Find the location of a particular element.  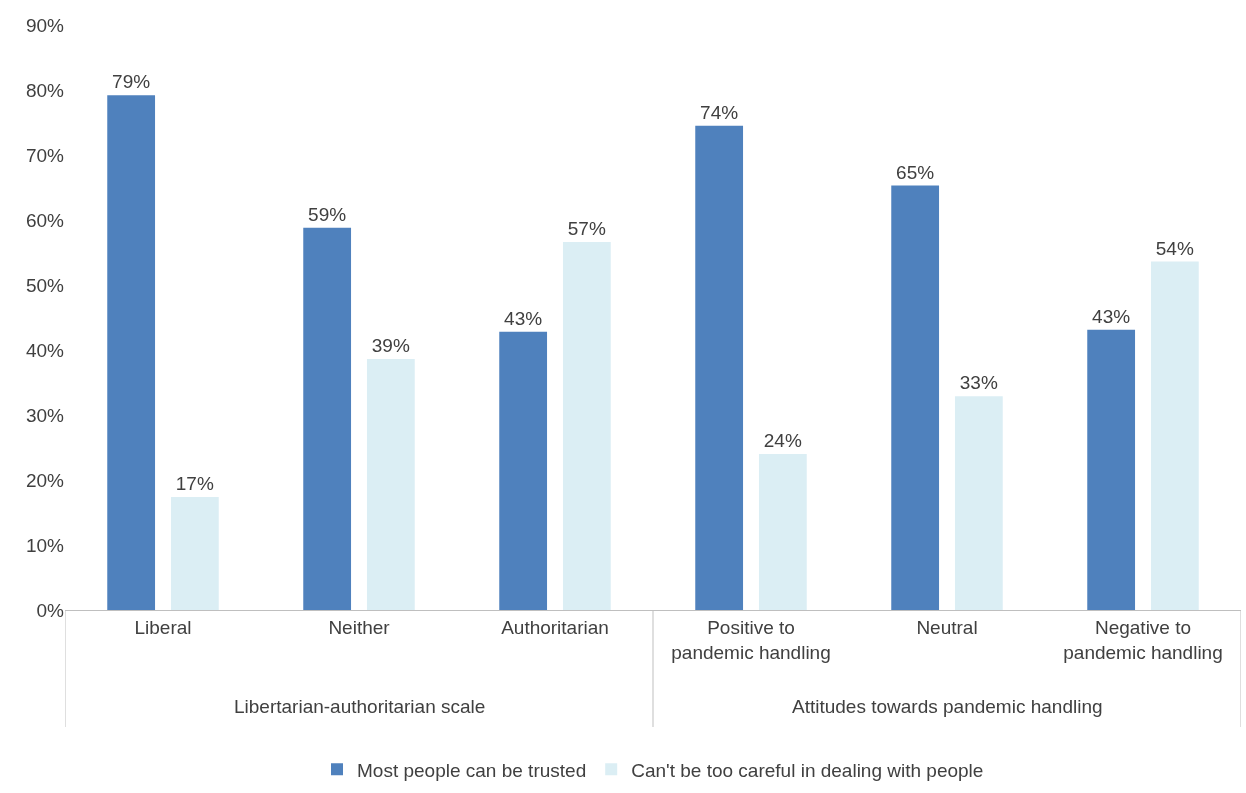

x-tick-label: Negative to pandemic handling is located at coordinates (1143, 639).